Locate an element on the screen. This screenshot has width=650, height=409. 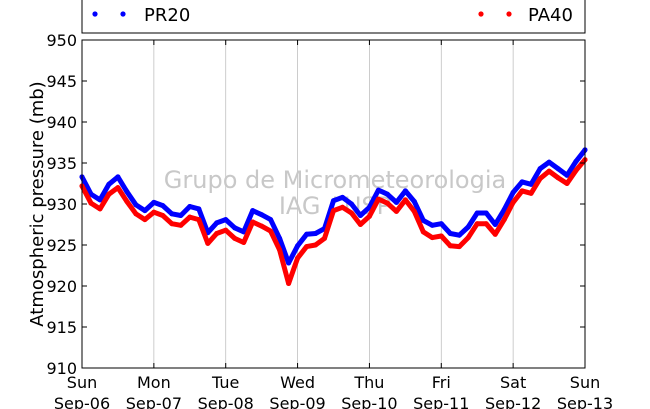
x-tick-label-date: Sep-10 is located at coordinates (369, 401).